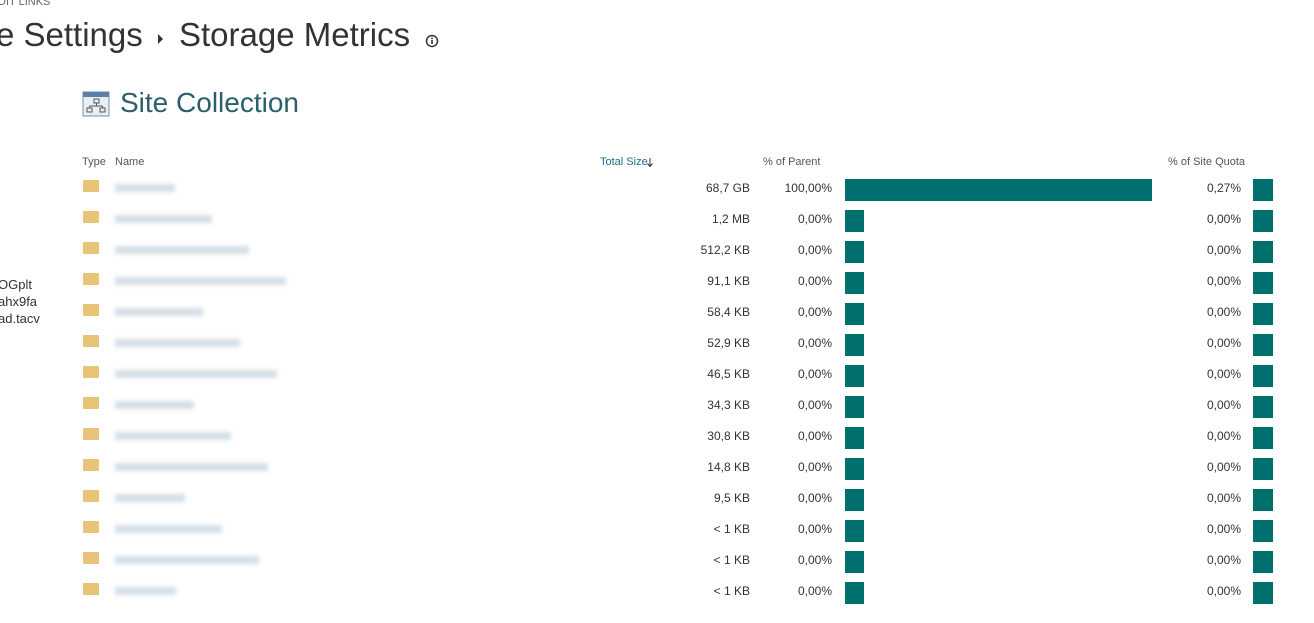 The width and height of the screenshot is (1314, 623). I want to click on sidebar-item: ahx9fa, so click(19, 301).